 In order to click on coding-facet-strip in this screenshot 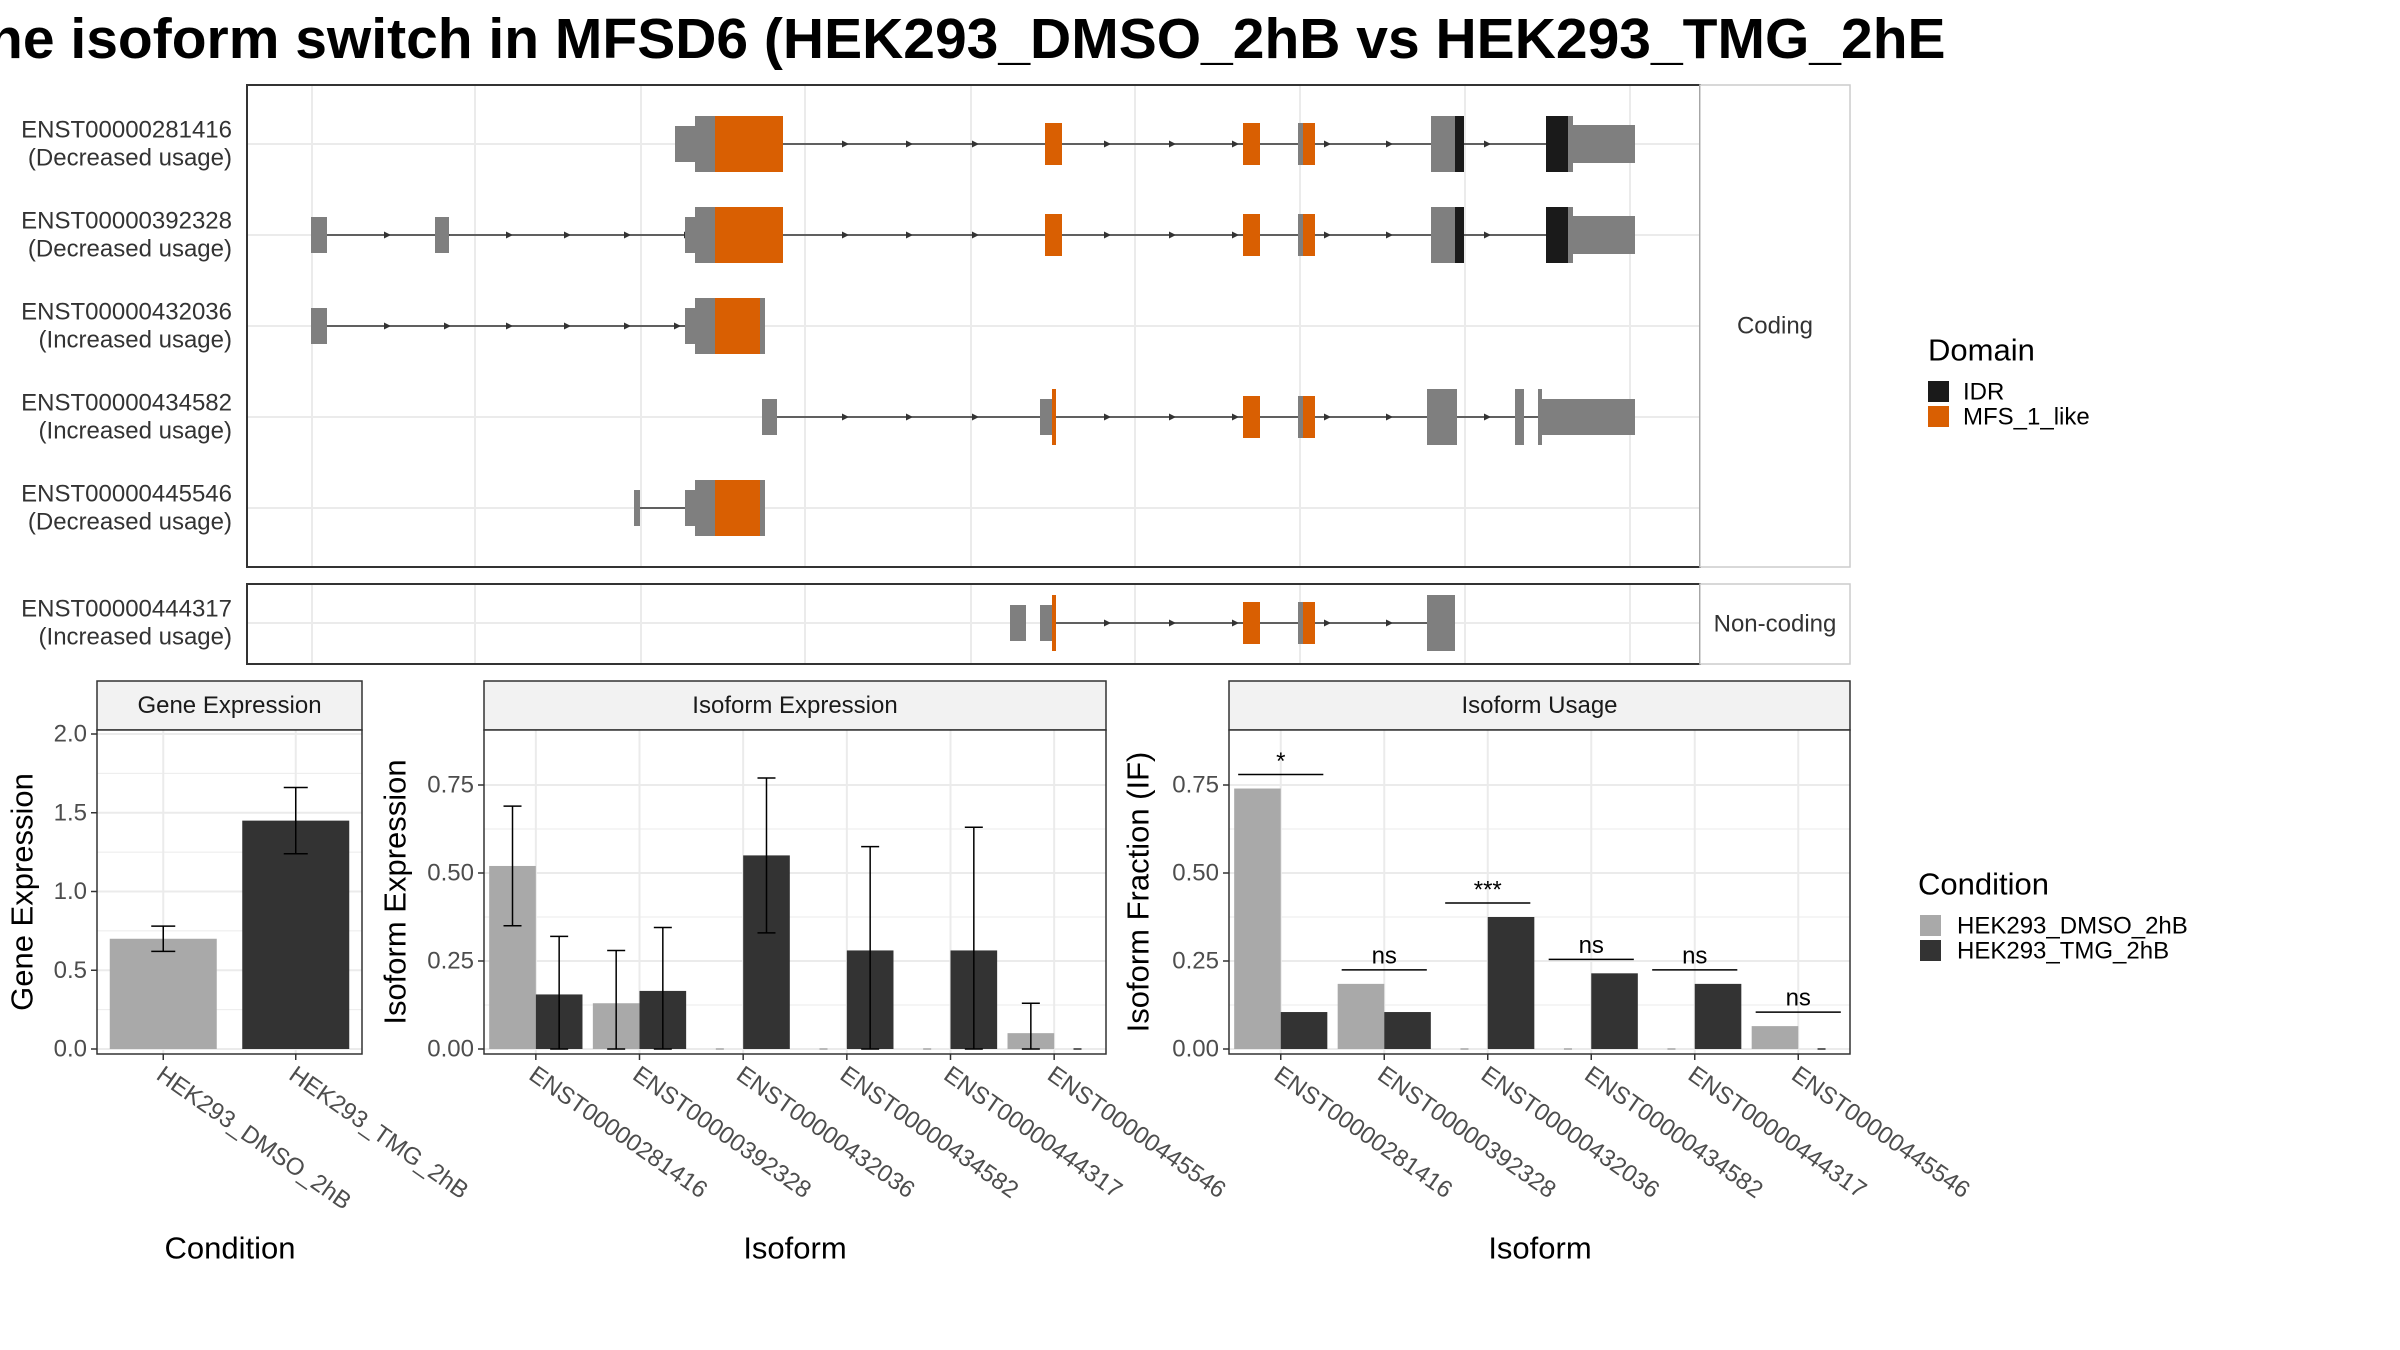, I will do `click(1775, 326)`.